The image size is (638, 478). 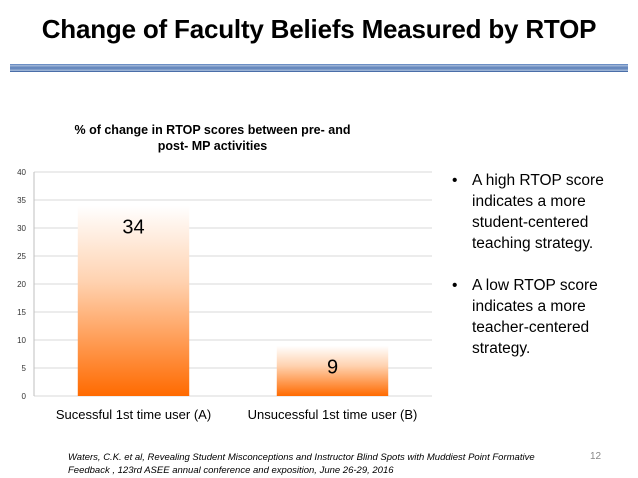 I want to click on y-tick-label: 0, so click(x=24, y=396).